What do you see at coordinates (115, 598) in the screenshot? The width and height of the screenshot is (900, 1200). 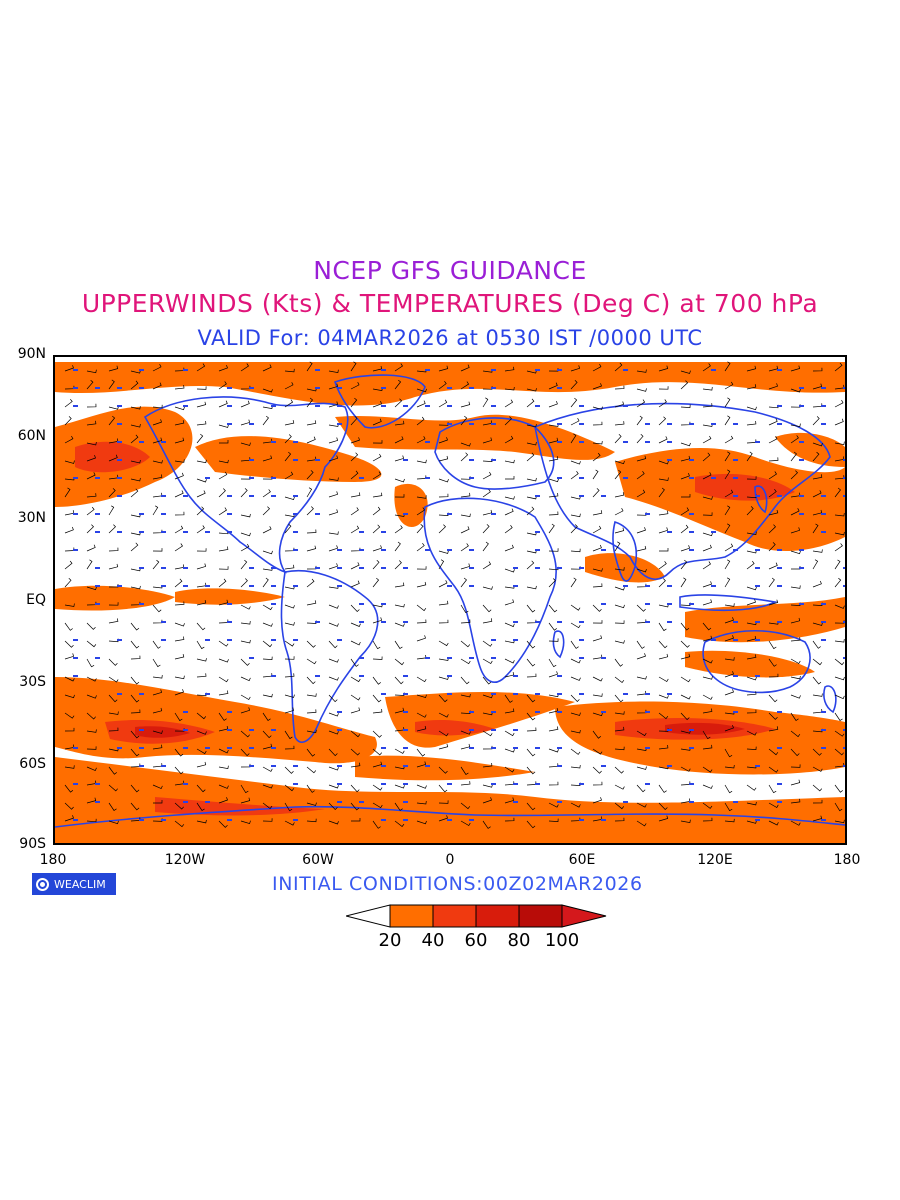 I see `shade-band-equator-pacific` at bounding box center [115, 598].